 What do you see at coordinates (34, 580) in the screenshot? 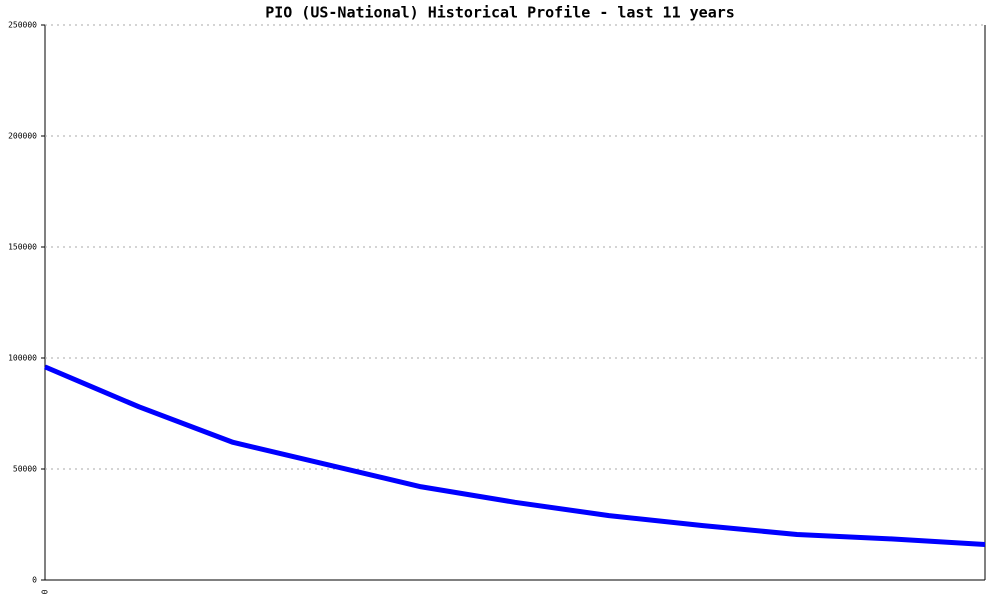
I see `y-tick-label: 0` at bounding box center [34, 580].